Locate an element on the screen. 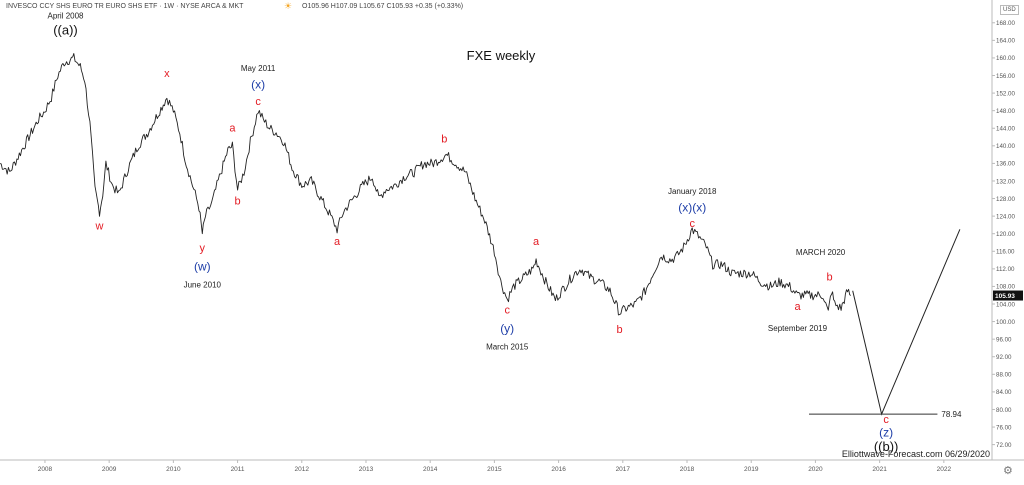 Image resolution: width=1024 pixels, height=485 pixels. wave-label: September 2019 is located at coordinates (798, 328).